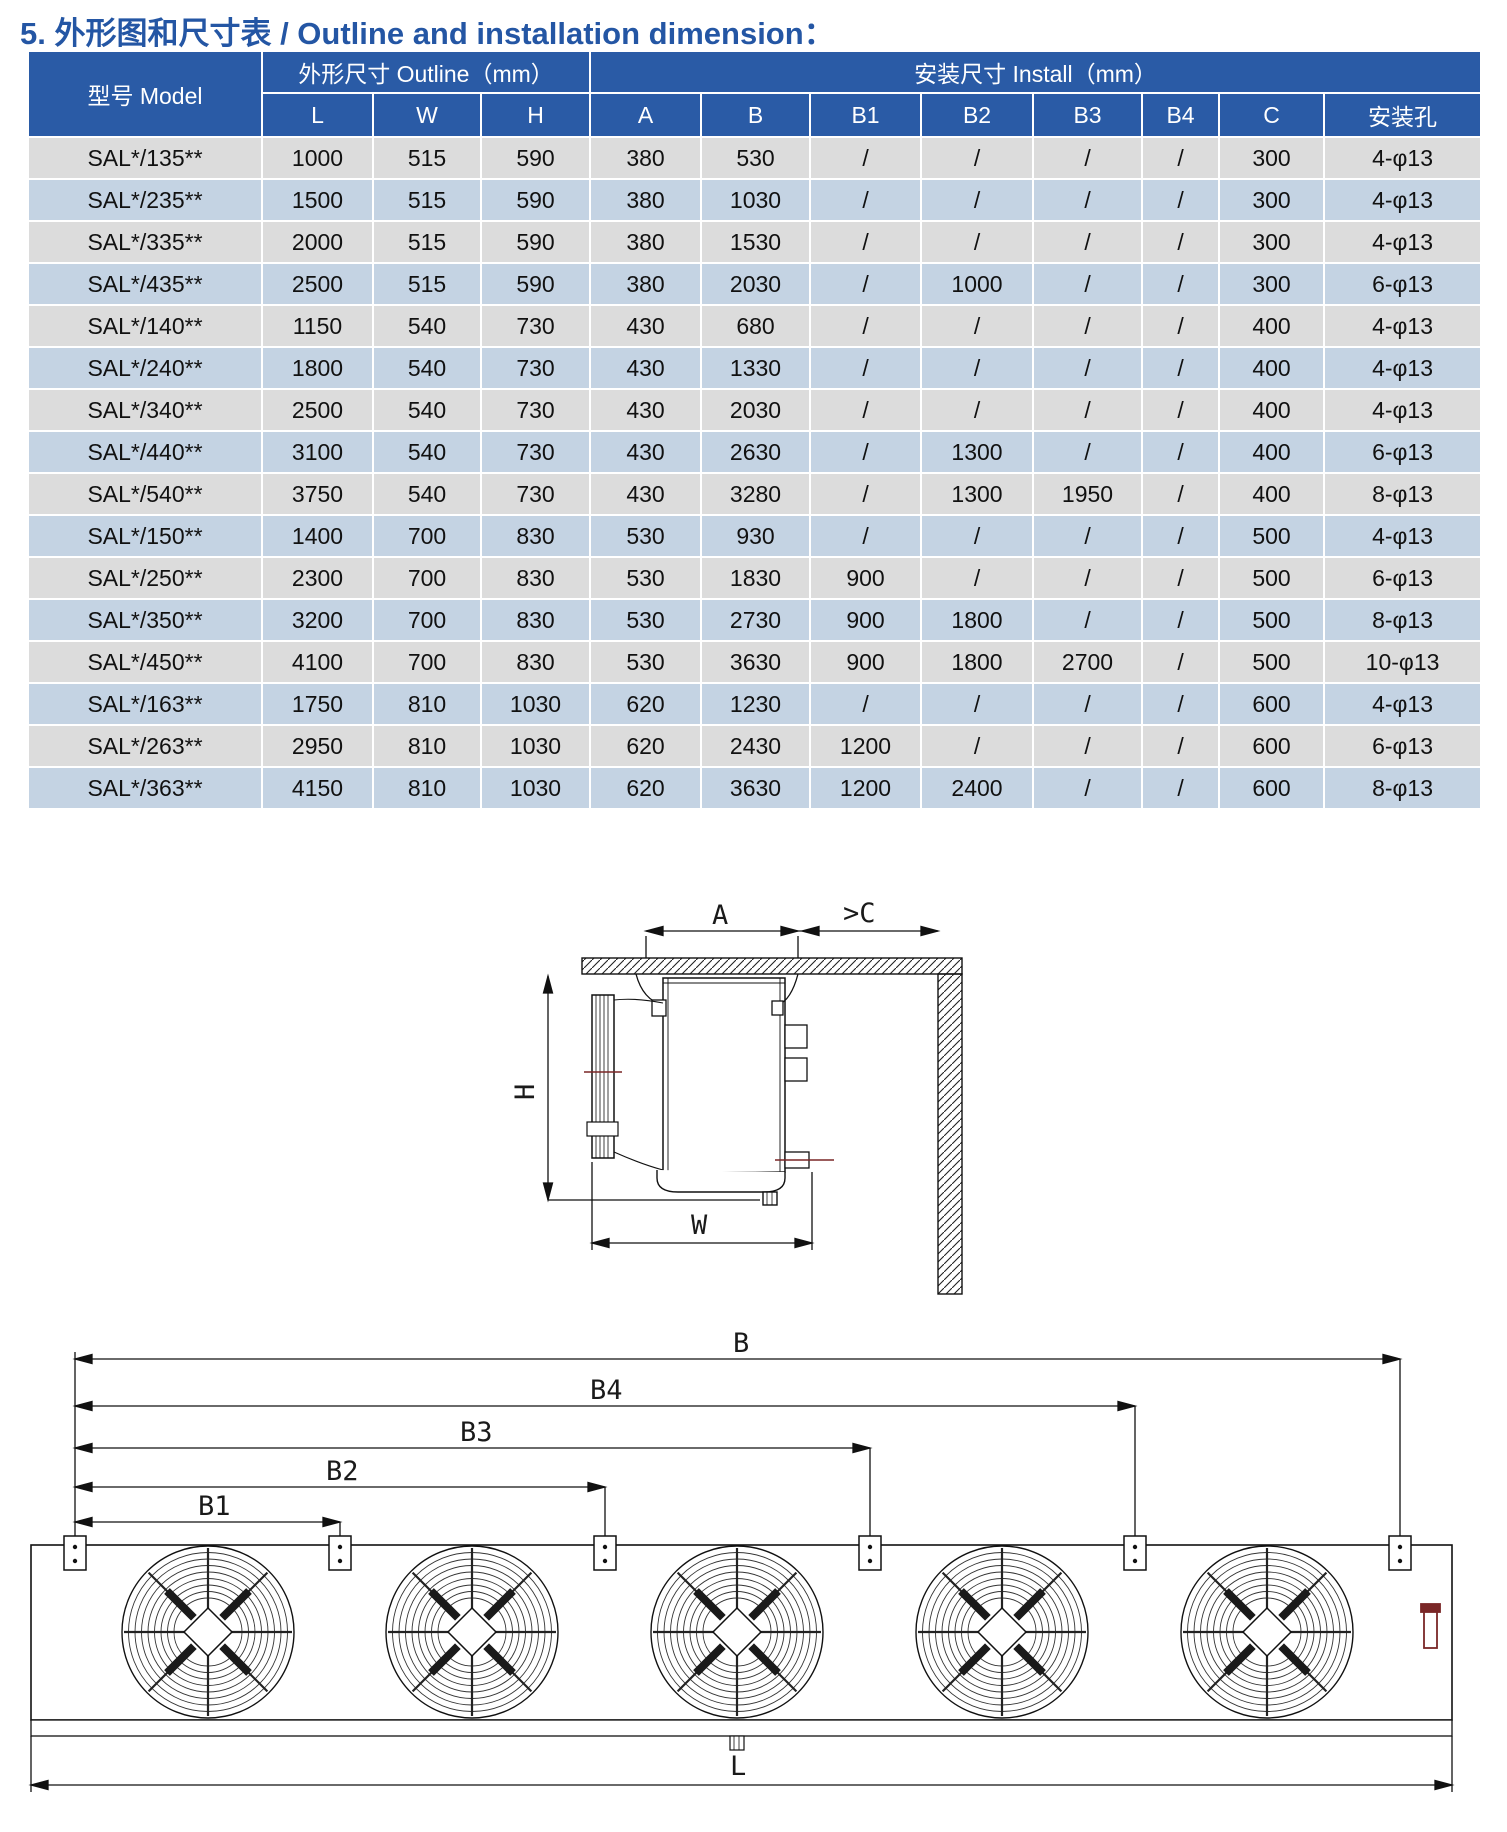  What do you see at coordinates (646, 115) in the screenshot?
I see `col-header-A: A` at bounding box center [646, 115].